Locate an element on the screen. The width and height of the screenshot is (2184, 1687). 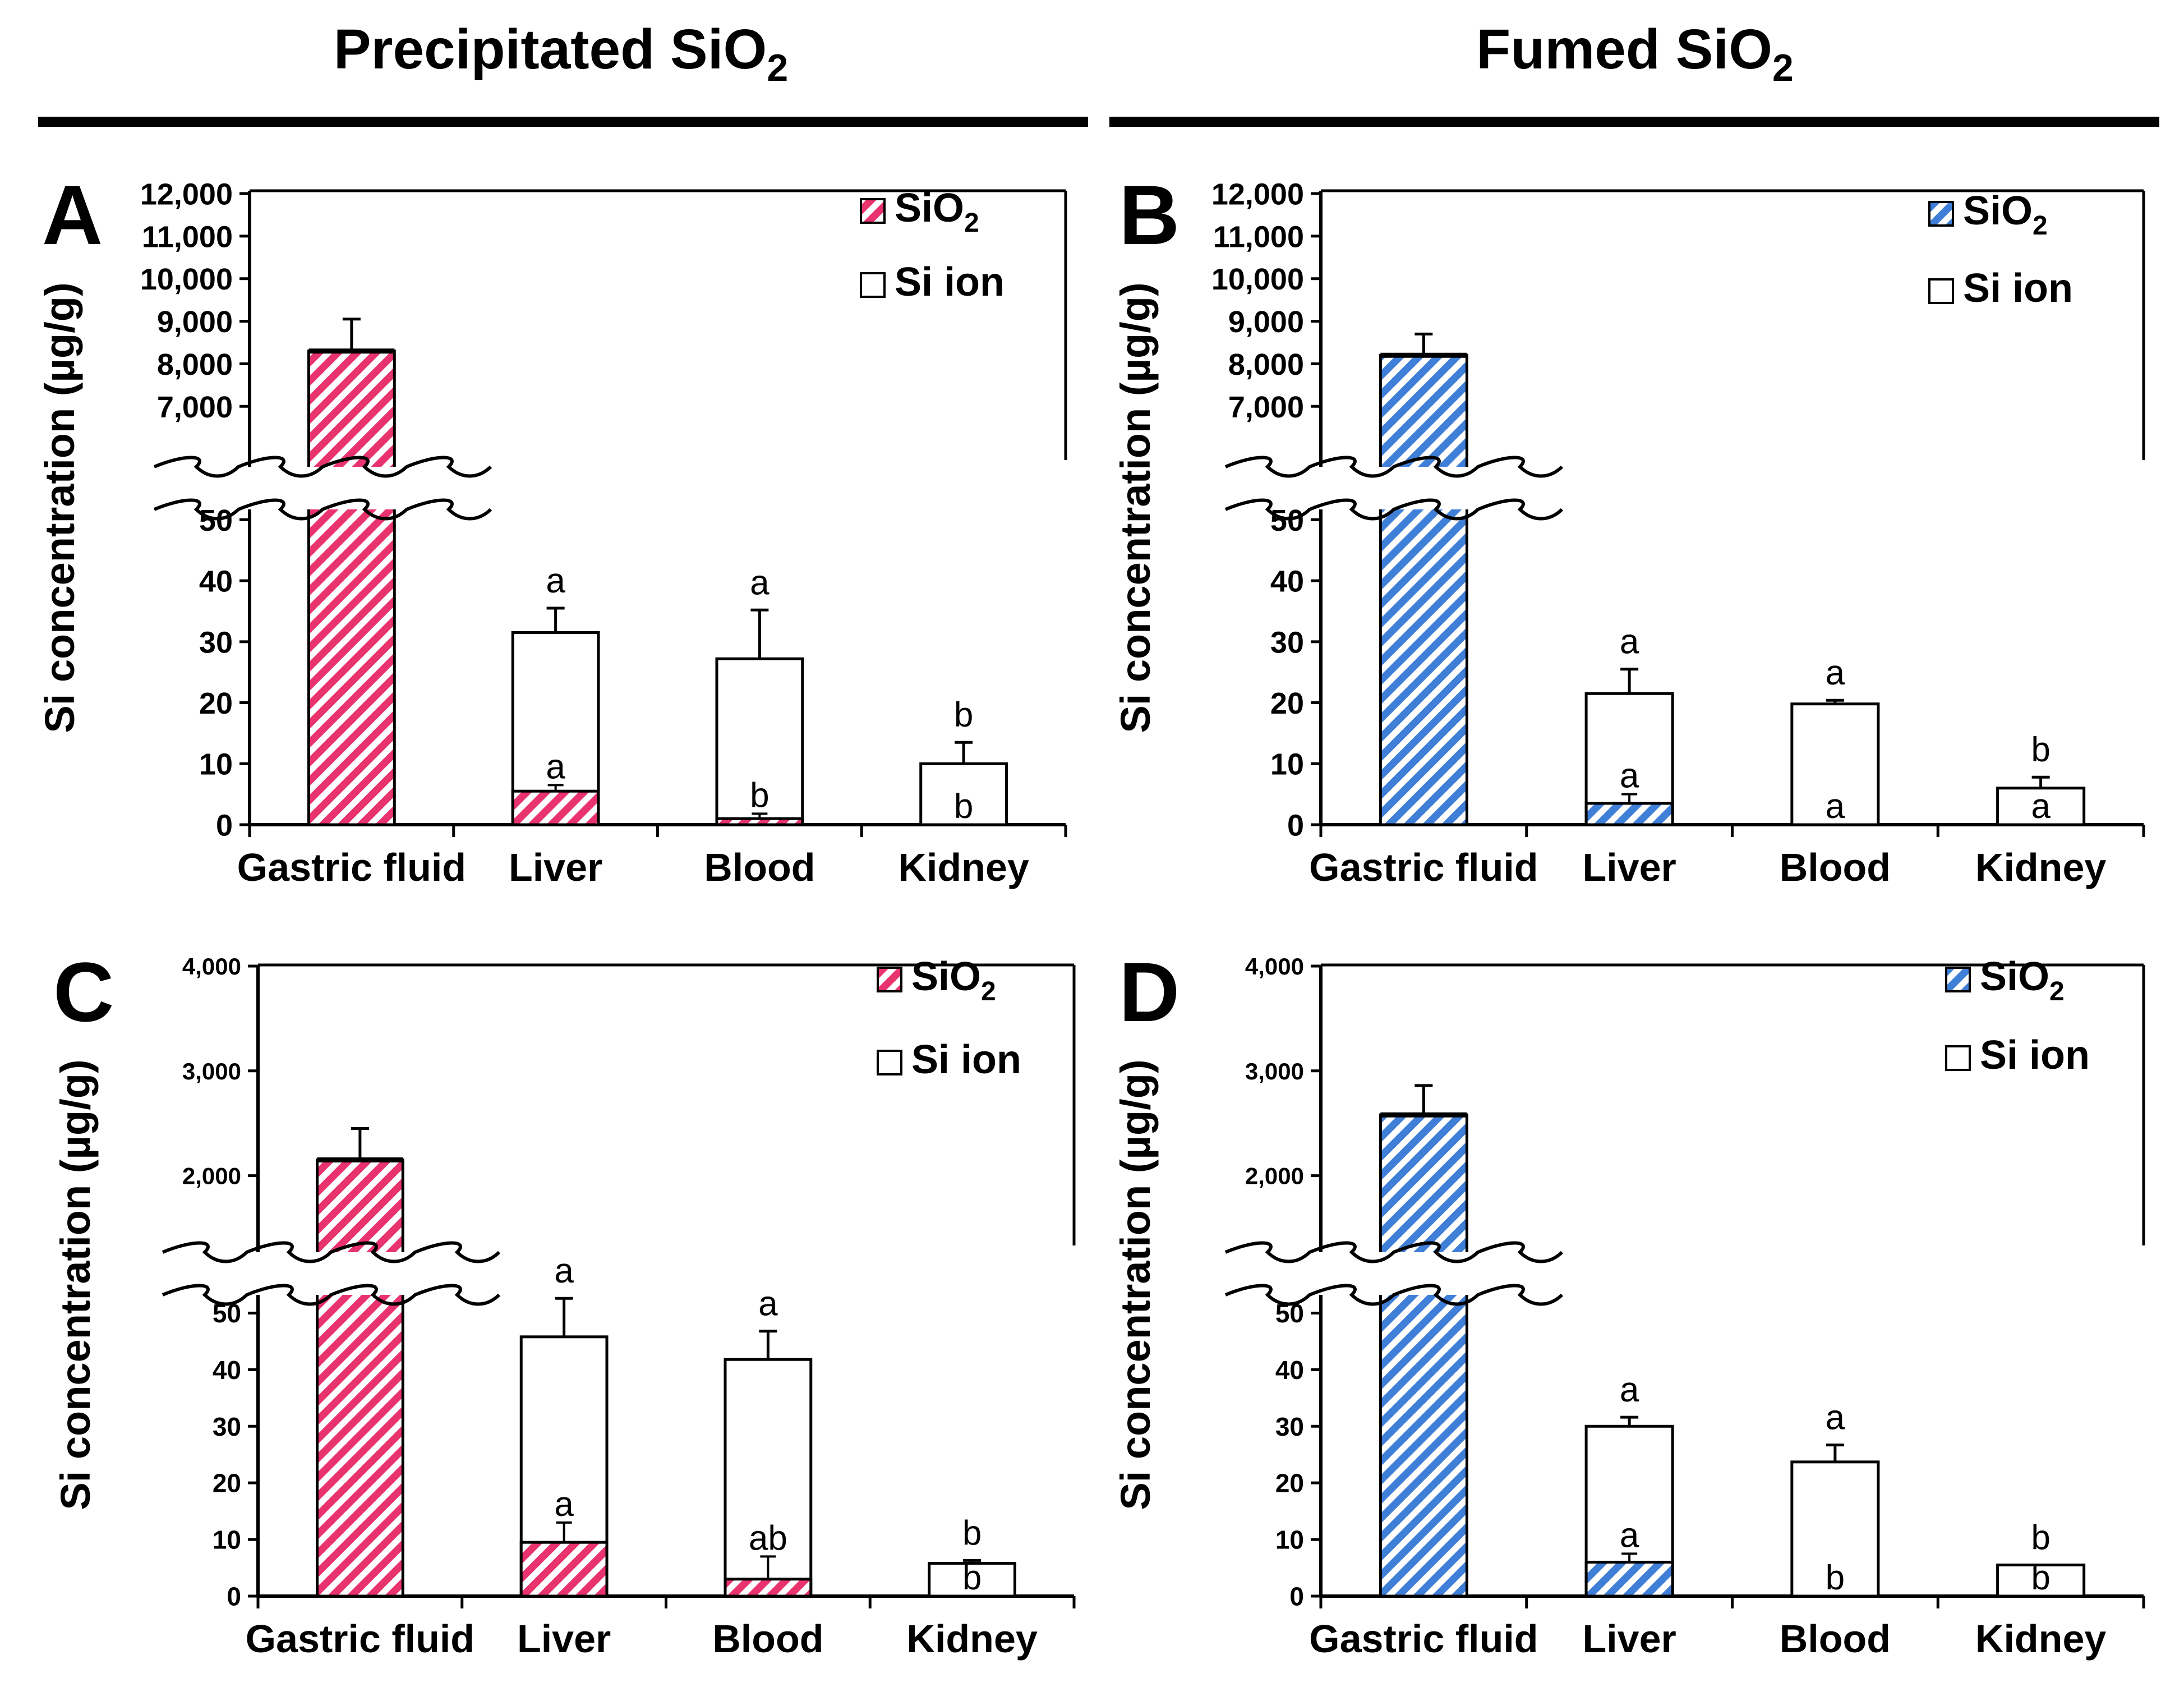
y-tick-label: 2,000 is located at coordinates (1274, 1176).